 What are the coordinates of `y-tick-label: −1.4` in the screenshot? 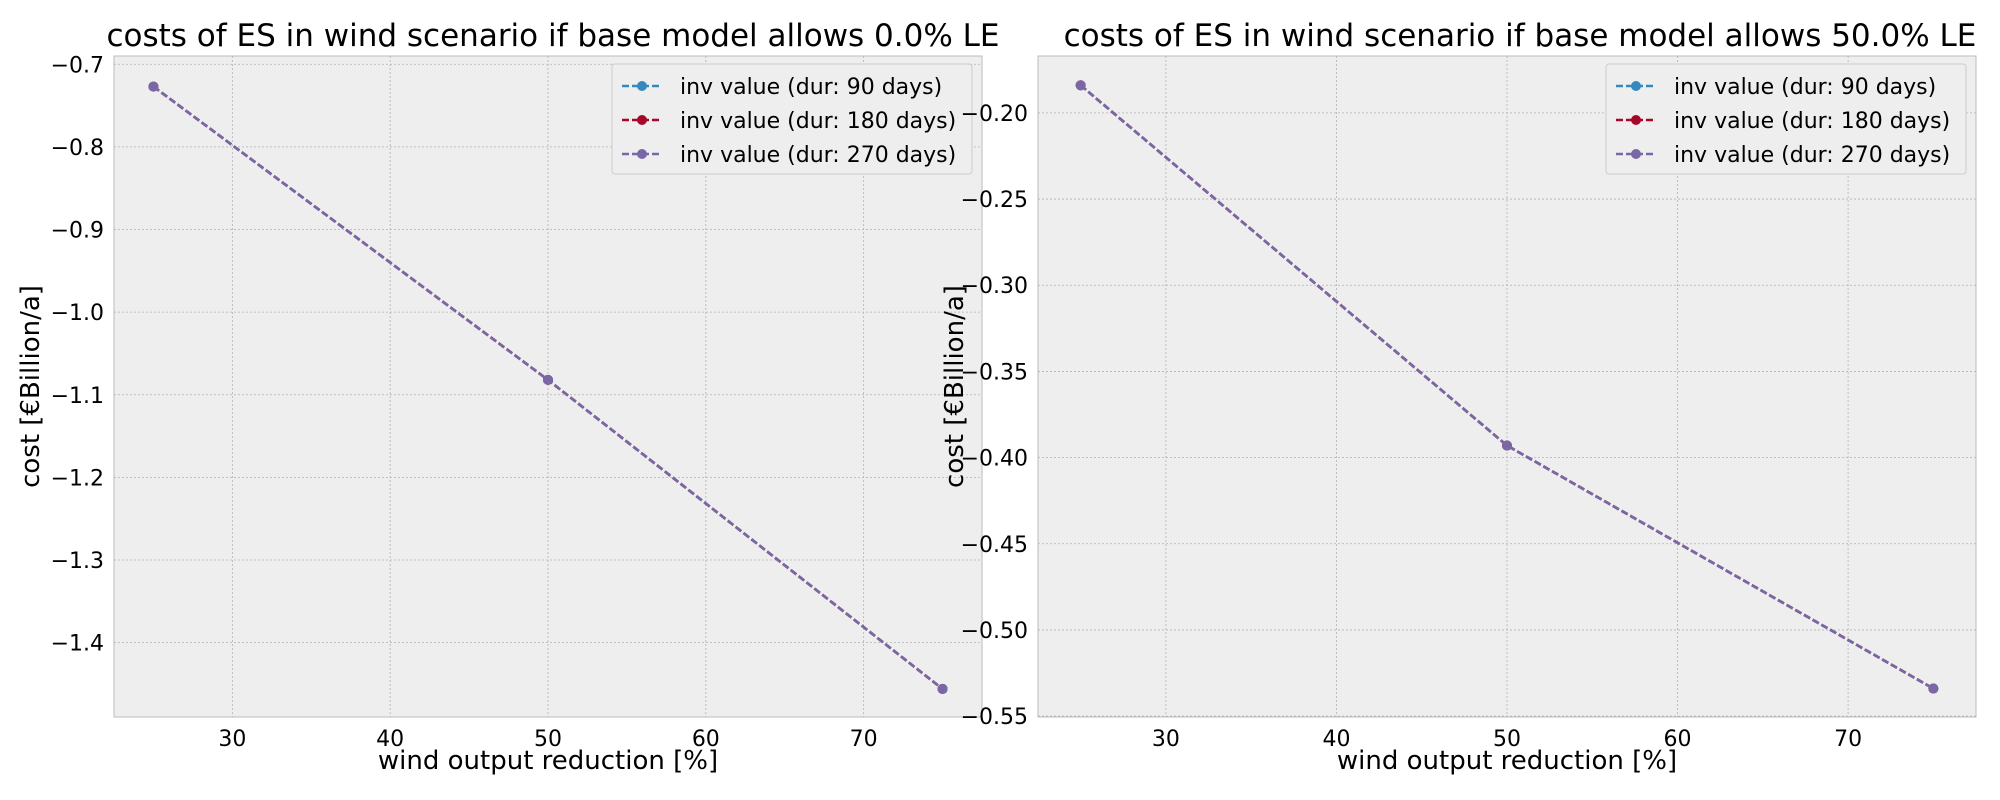 It's located at (77, 644).